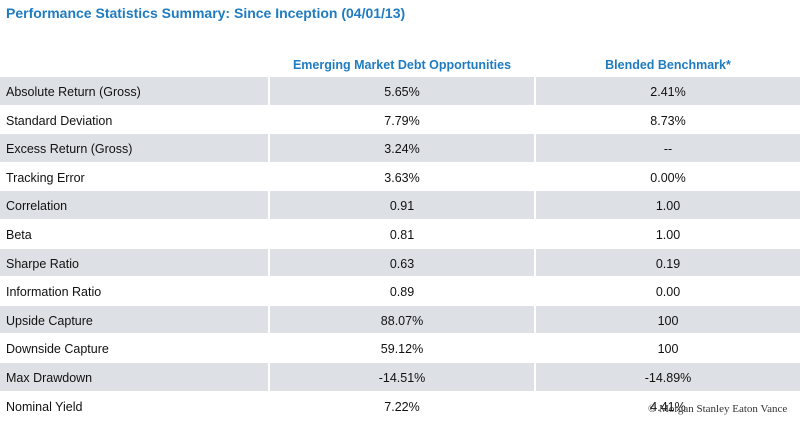 This screenshot has height=422, width=800. I want to click on table-row: Excess Return (Gross) 3.24% --, so click(400, 148).